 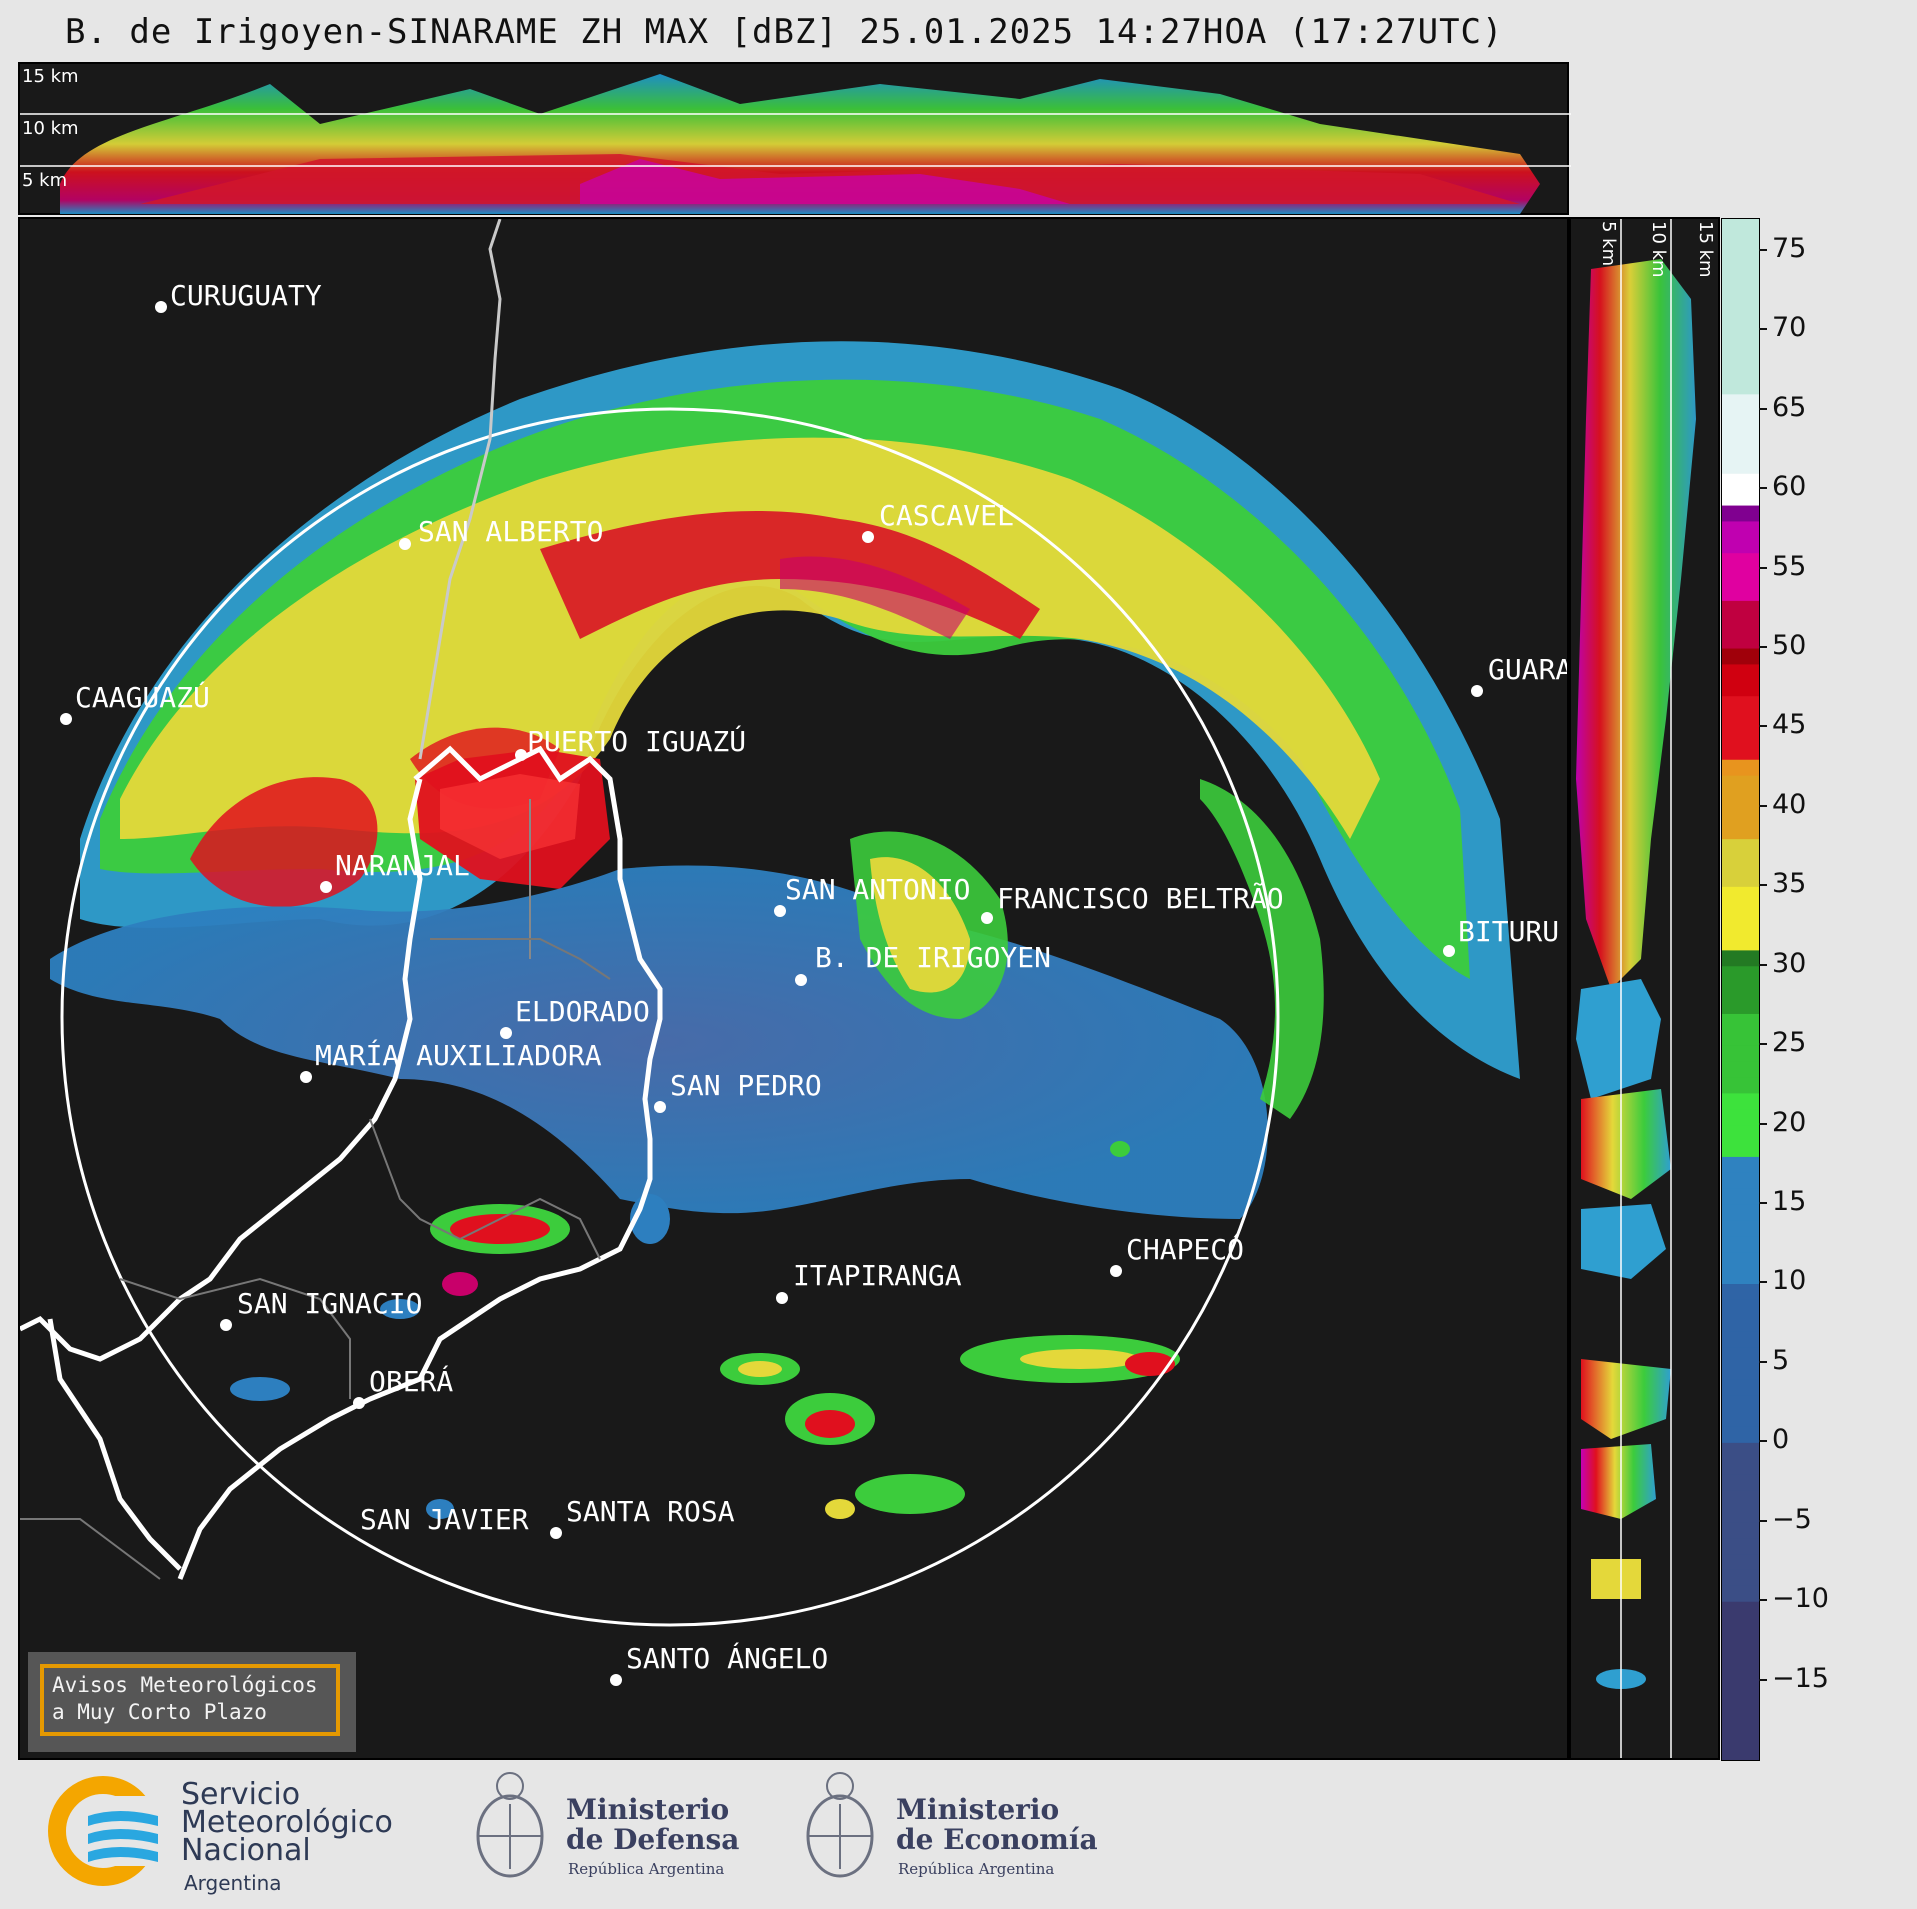 I want to click on city-label-guara: GUARA, so click(x=1528, y=669).